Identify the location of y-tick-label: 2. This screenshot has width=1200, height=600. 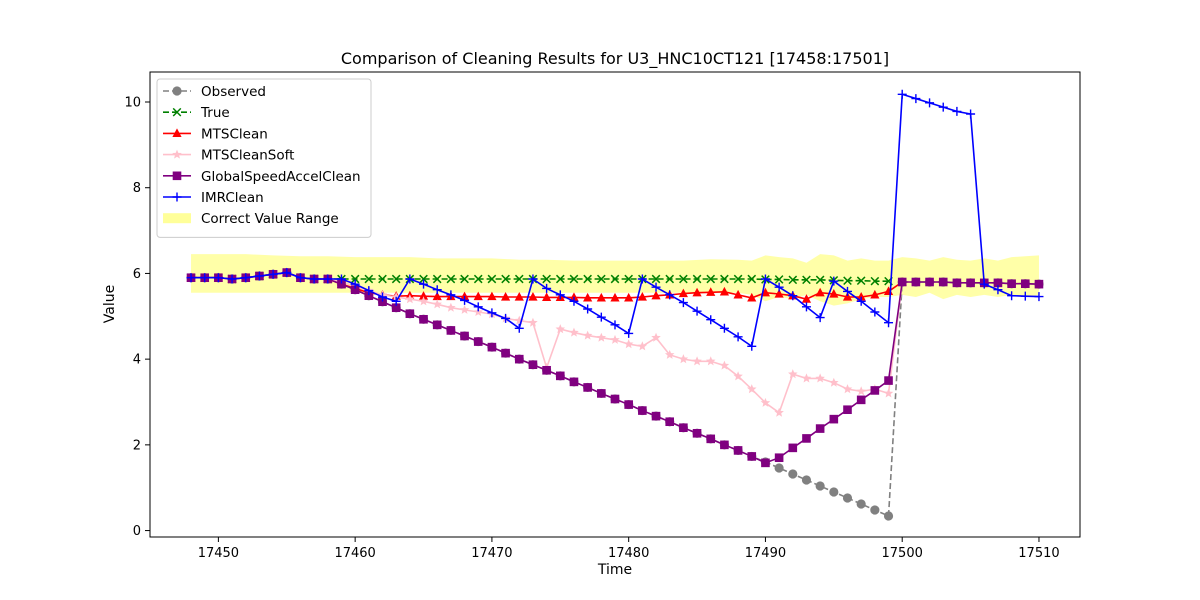
(137, 445).